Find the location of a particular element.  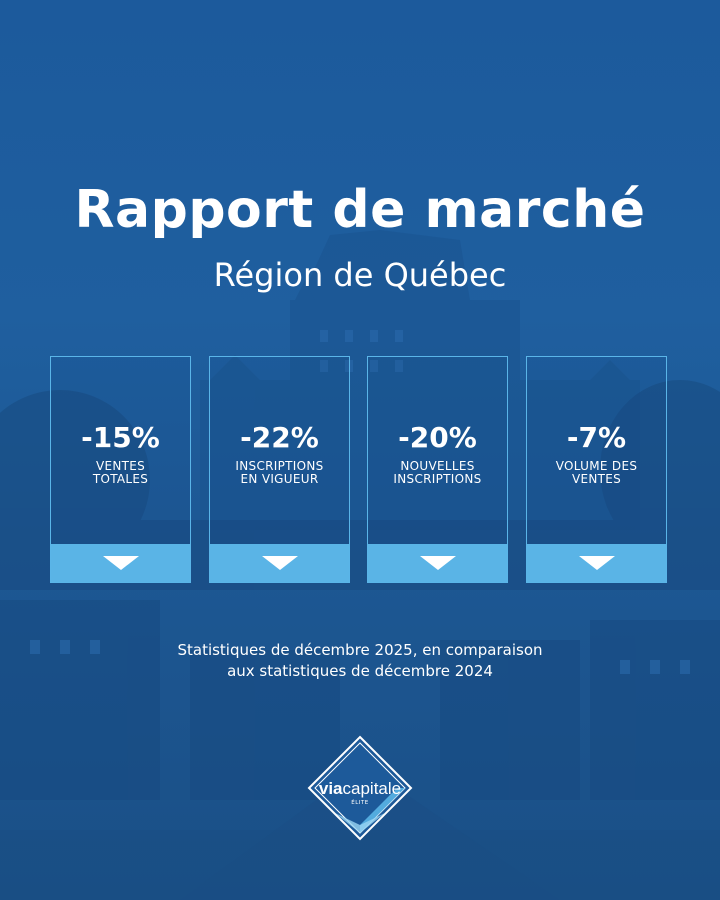

stat-card-inscriptions-en-vigueur: -22% INSCRIPTIONS EN VIGUEUR is located at coordinates (279, 469).